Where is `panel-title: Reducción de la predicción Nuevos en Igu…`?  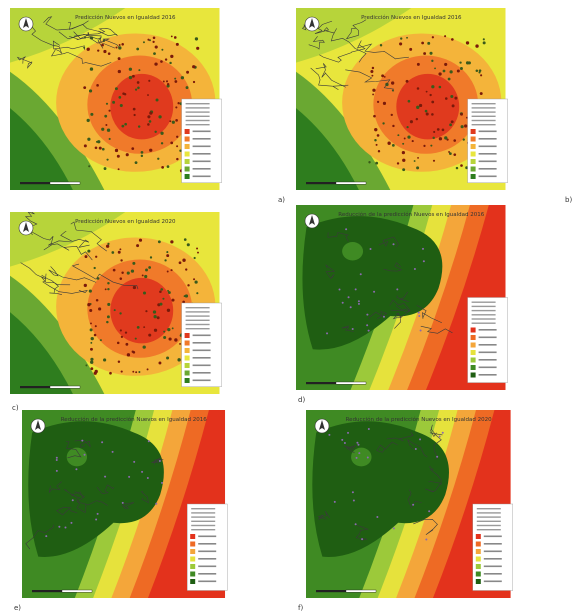 panel-title: Reducción de la predicción Nuevos en Igu… is located at coordinates (419, 419).